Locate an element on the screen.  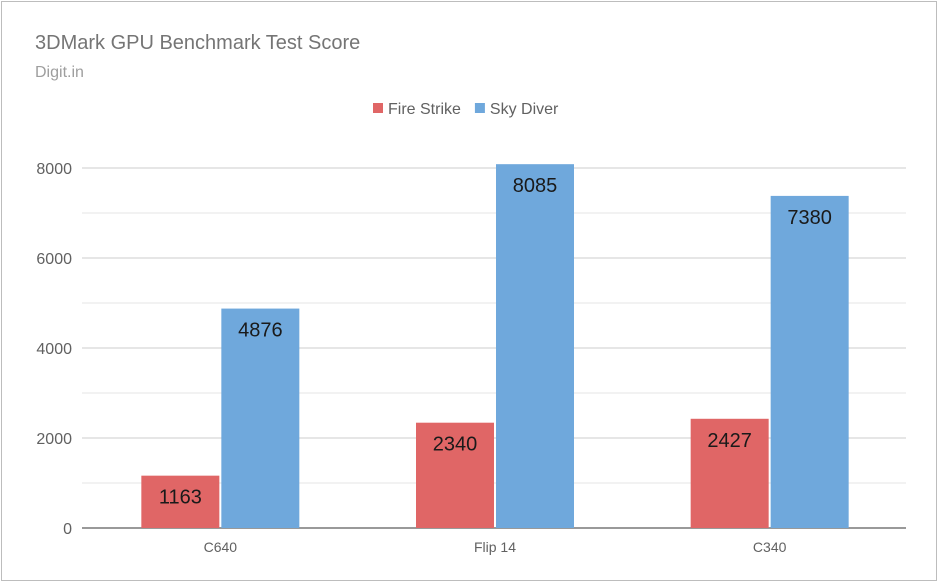
chart-subtitle: Digit.in is located at coordinates (59, 72).